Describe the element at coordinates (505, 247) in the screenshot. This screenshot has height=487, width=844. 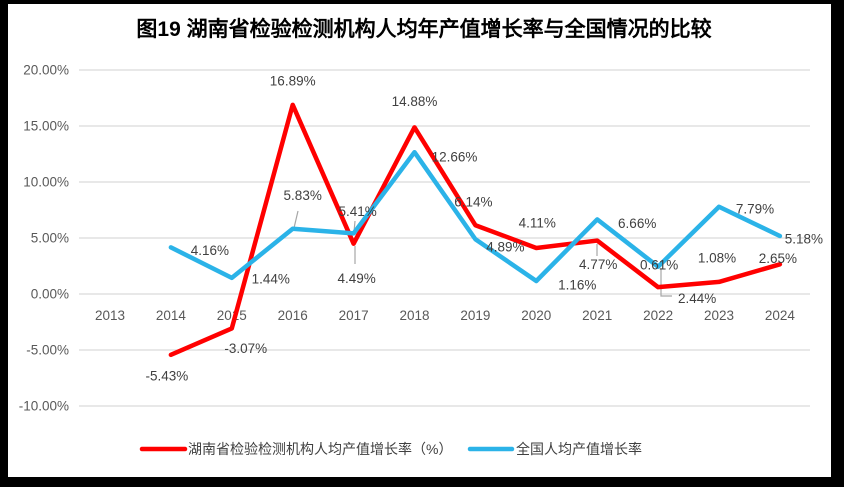
I see `data-label-national-2019: 4.89%` at that location.